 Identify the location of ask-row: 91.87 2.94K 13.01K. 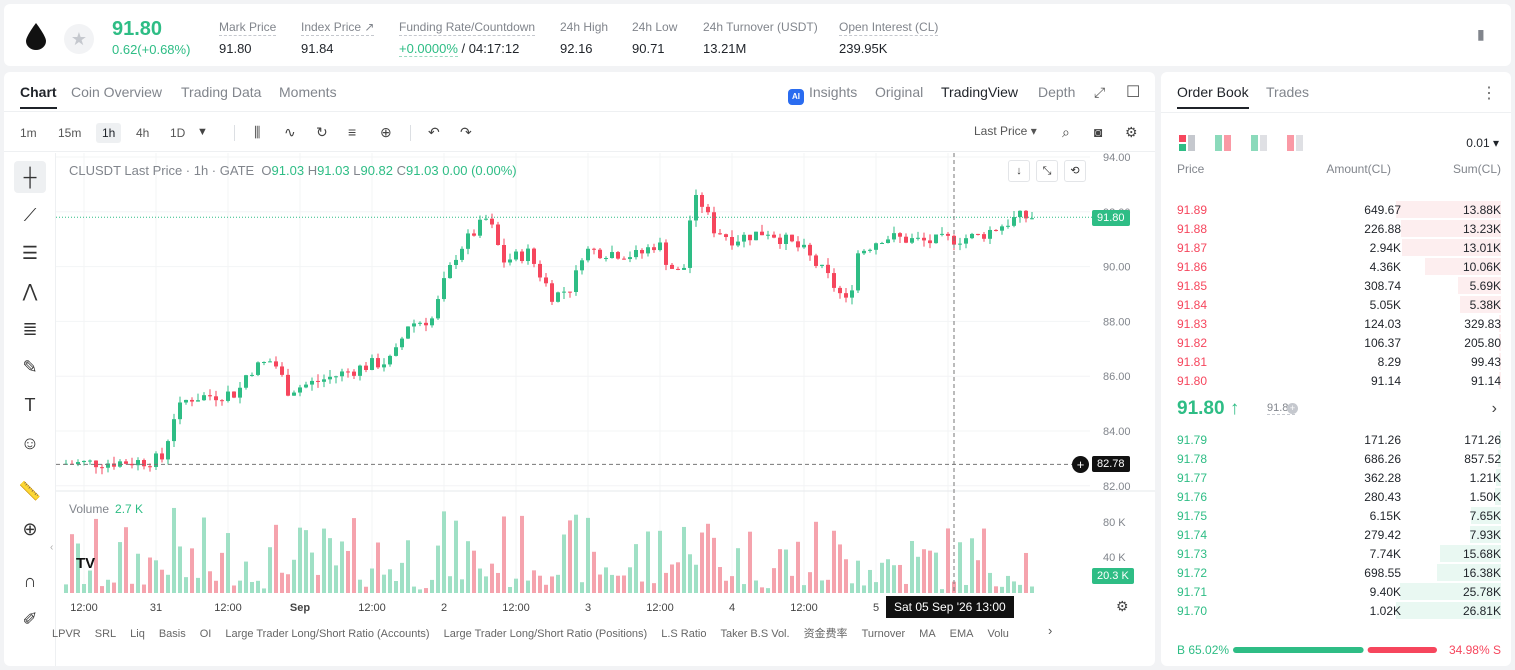
(1336, 247).